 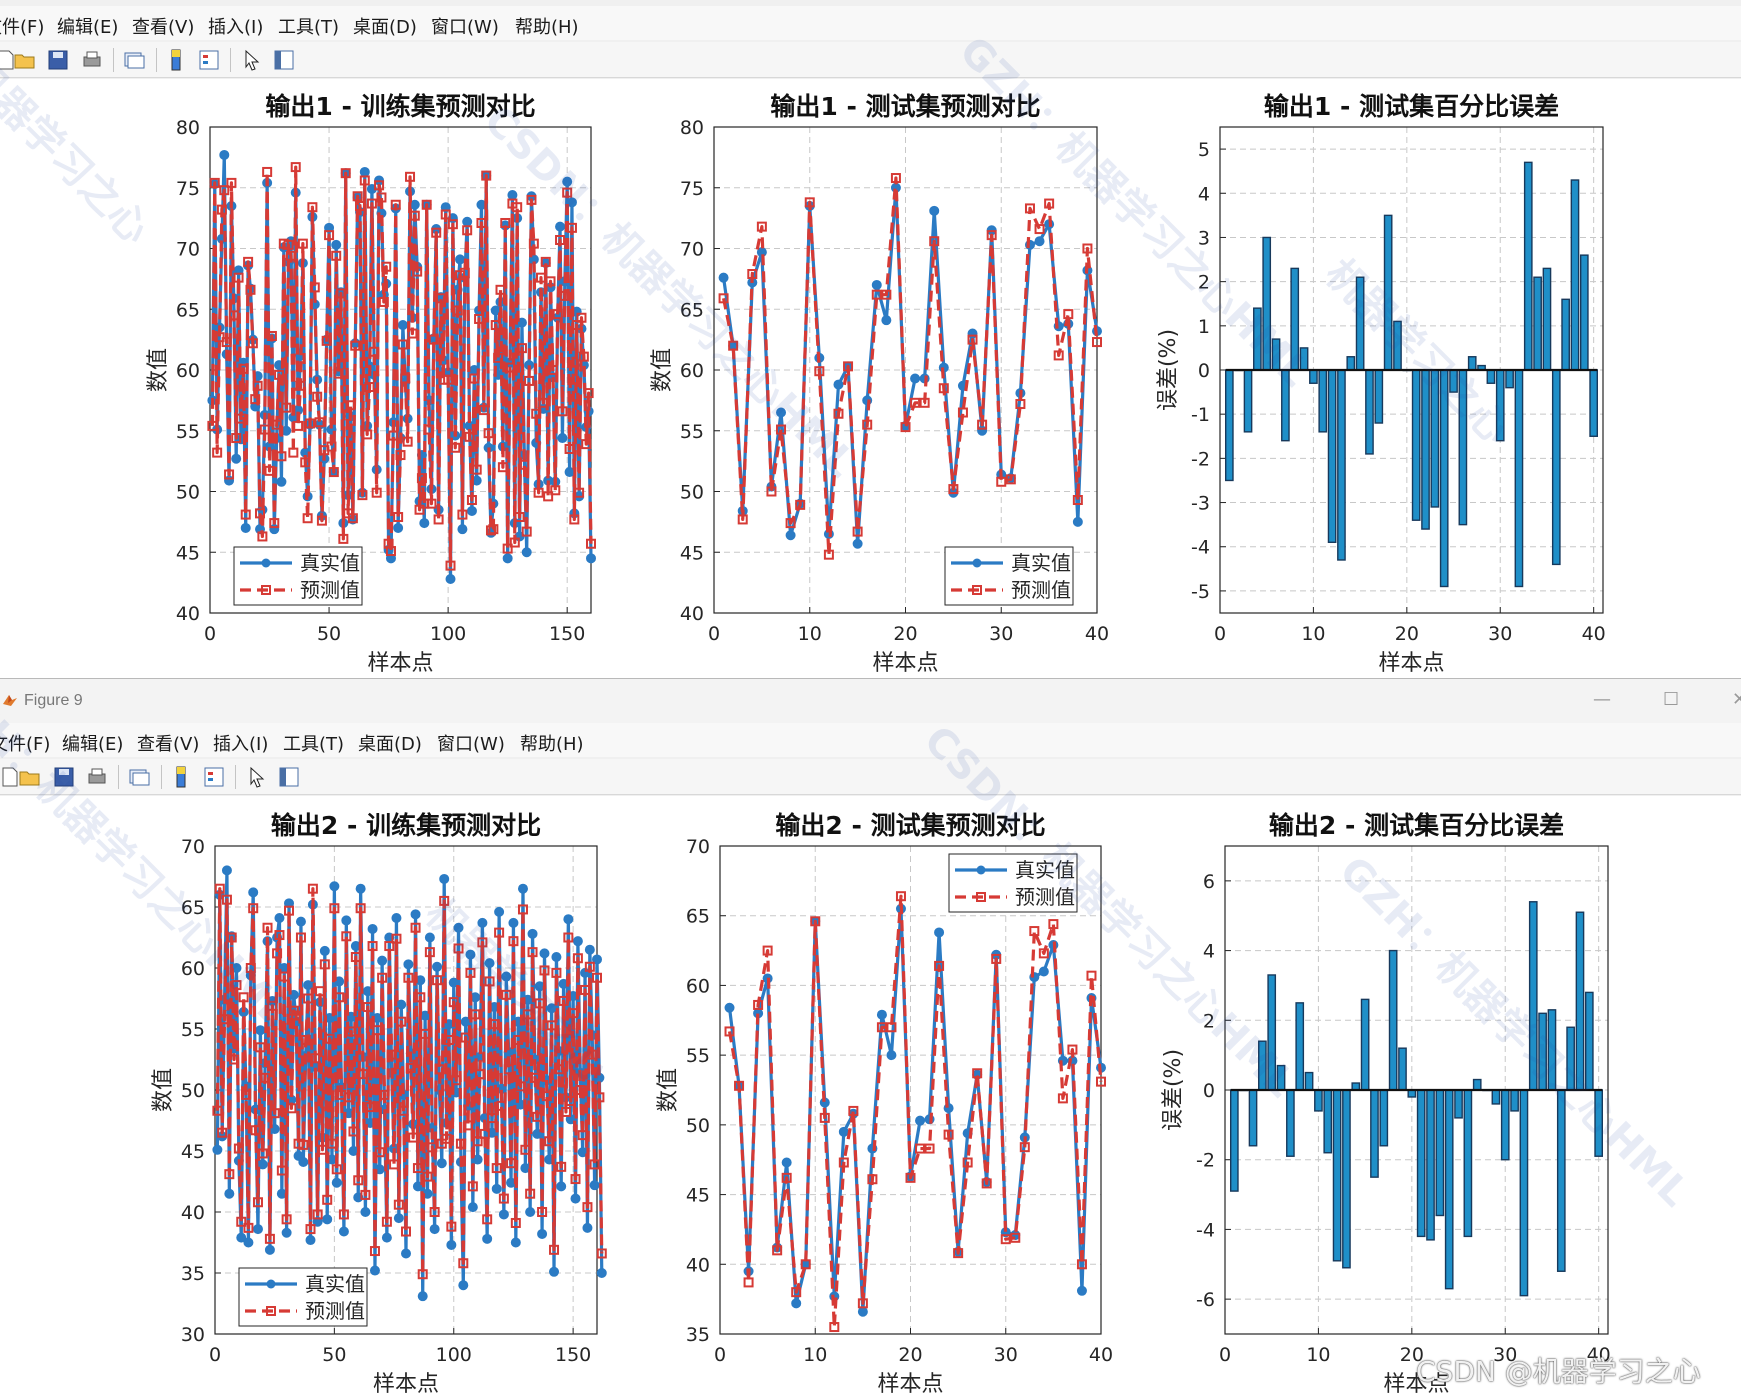 What do you see at coordinates (1602, 699) in the screenshot?
I see `minimize-button: —` at bounding box center [1602, 699].